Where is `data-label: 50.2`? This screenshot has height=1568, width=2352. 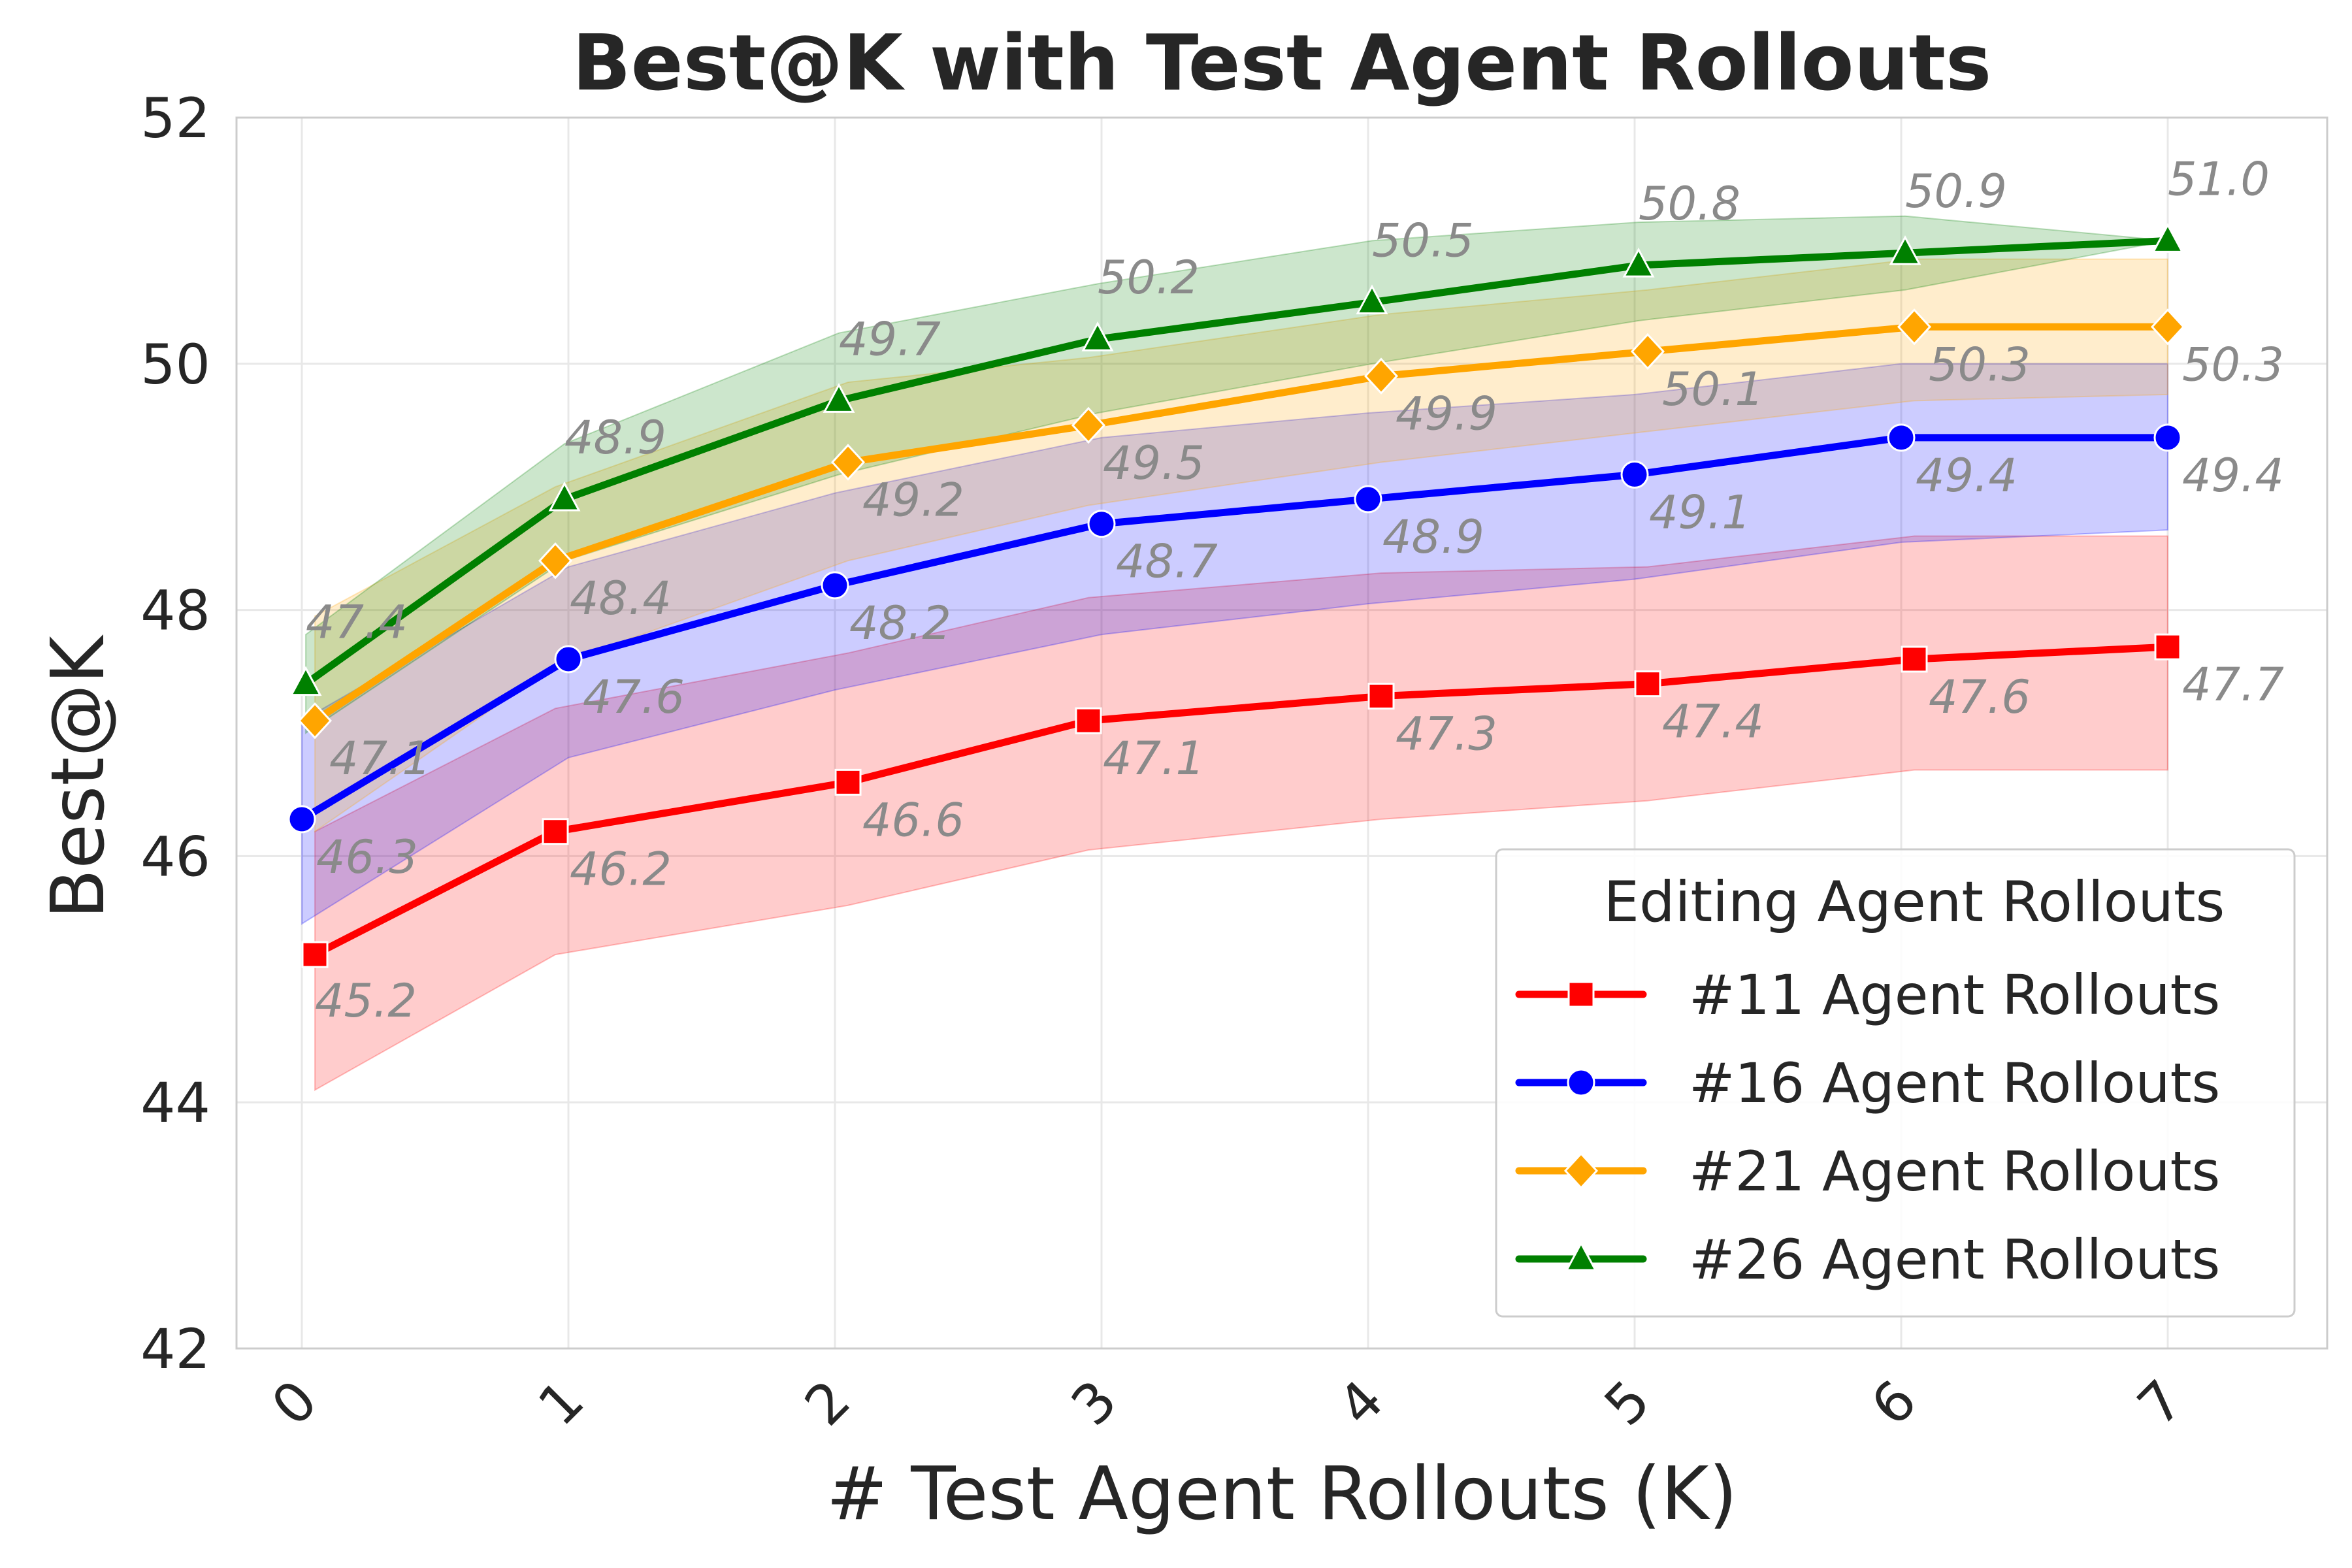 data-label: 50.2 is located at coordinates (1149, 277).